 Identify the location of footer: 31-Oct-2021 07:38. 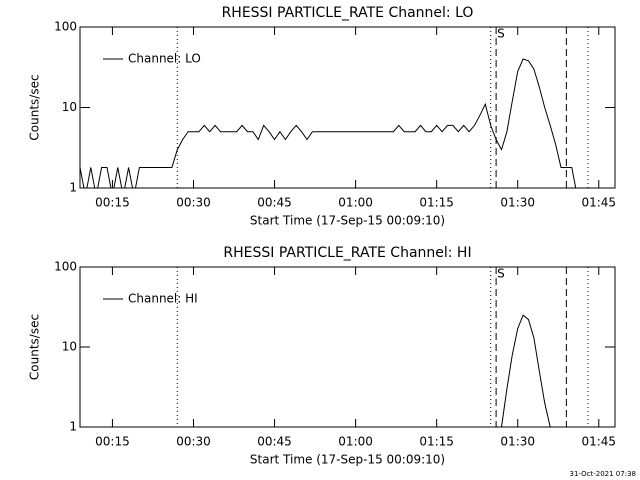
(603, 474).